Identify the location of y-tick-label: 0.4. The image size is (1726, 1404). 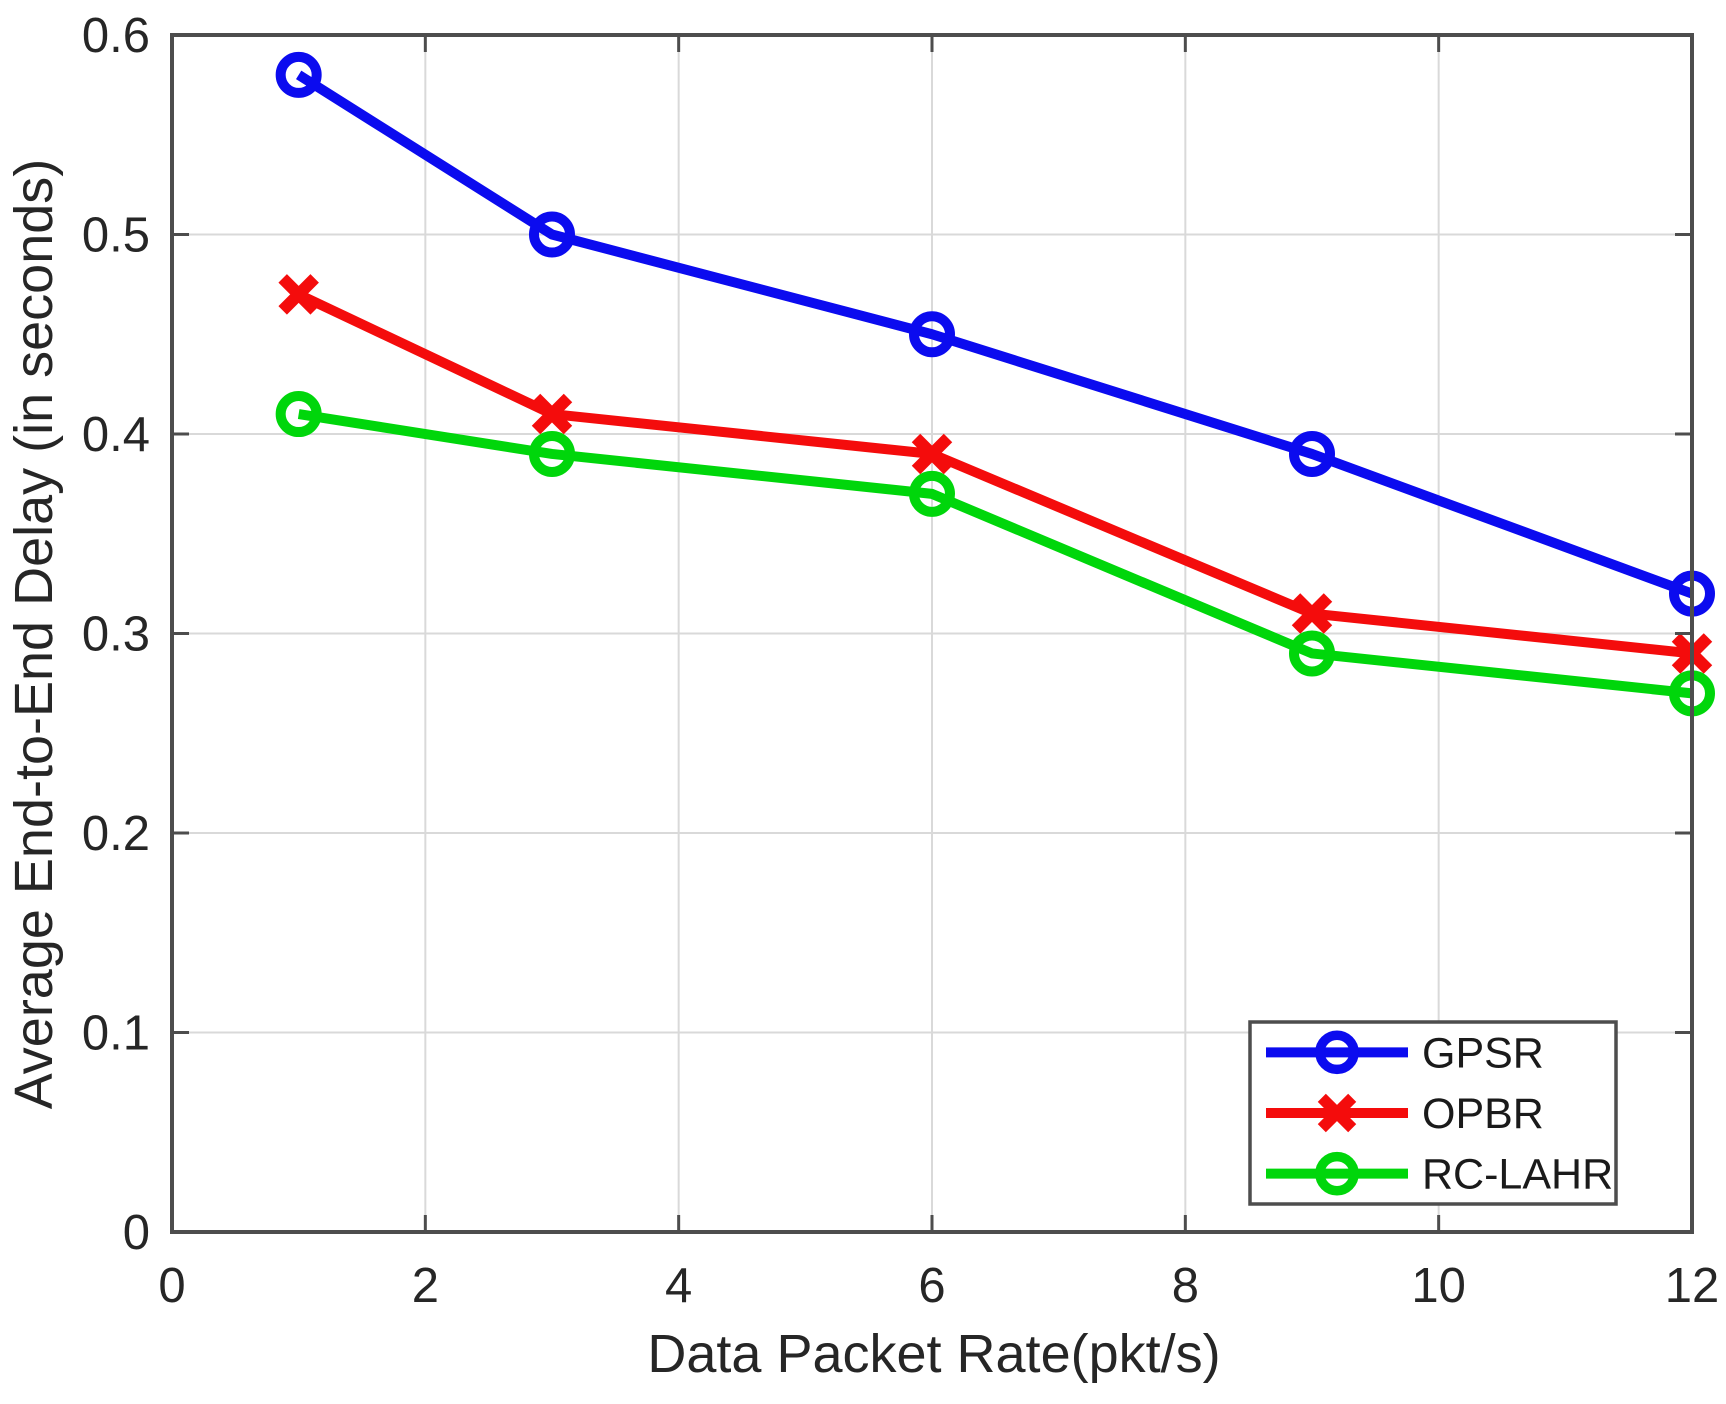
(116, 435).